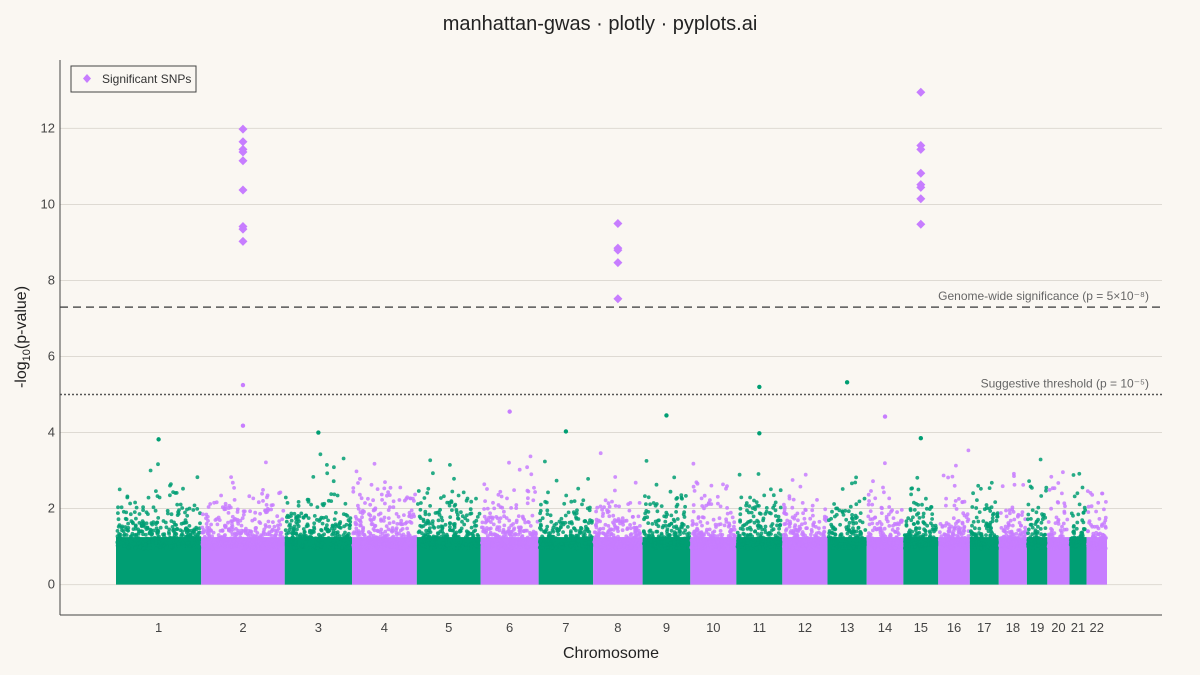 The width and height of the screenshot is (1200, 675). What do you see at coordinates (885, 416) in the screenshot?
I see `notable-snp-point` at bounding box center [885, 416].